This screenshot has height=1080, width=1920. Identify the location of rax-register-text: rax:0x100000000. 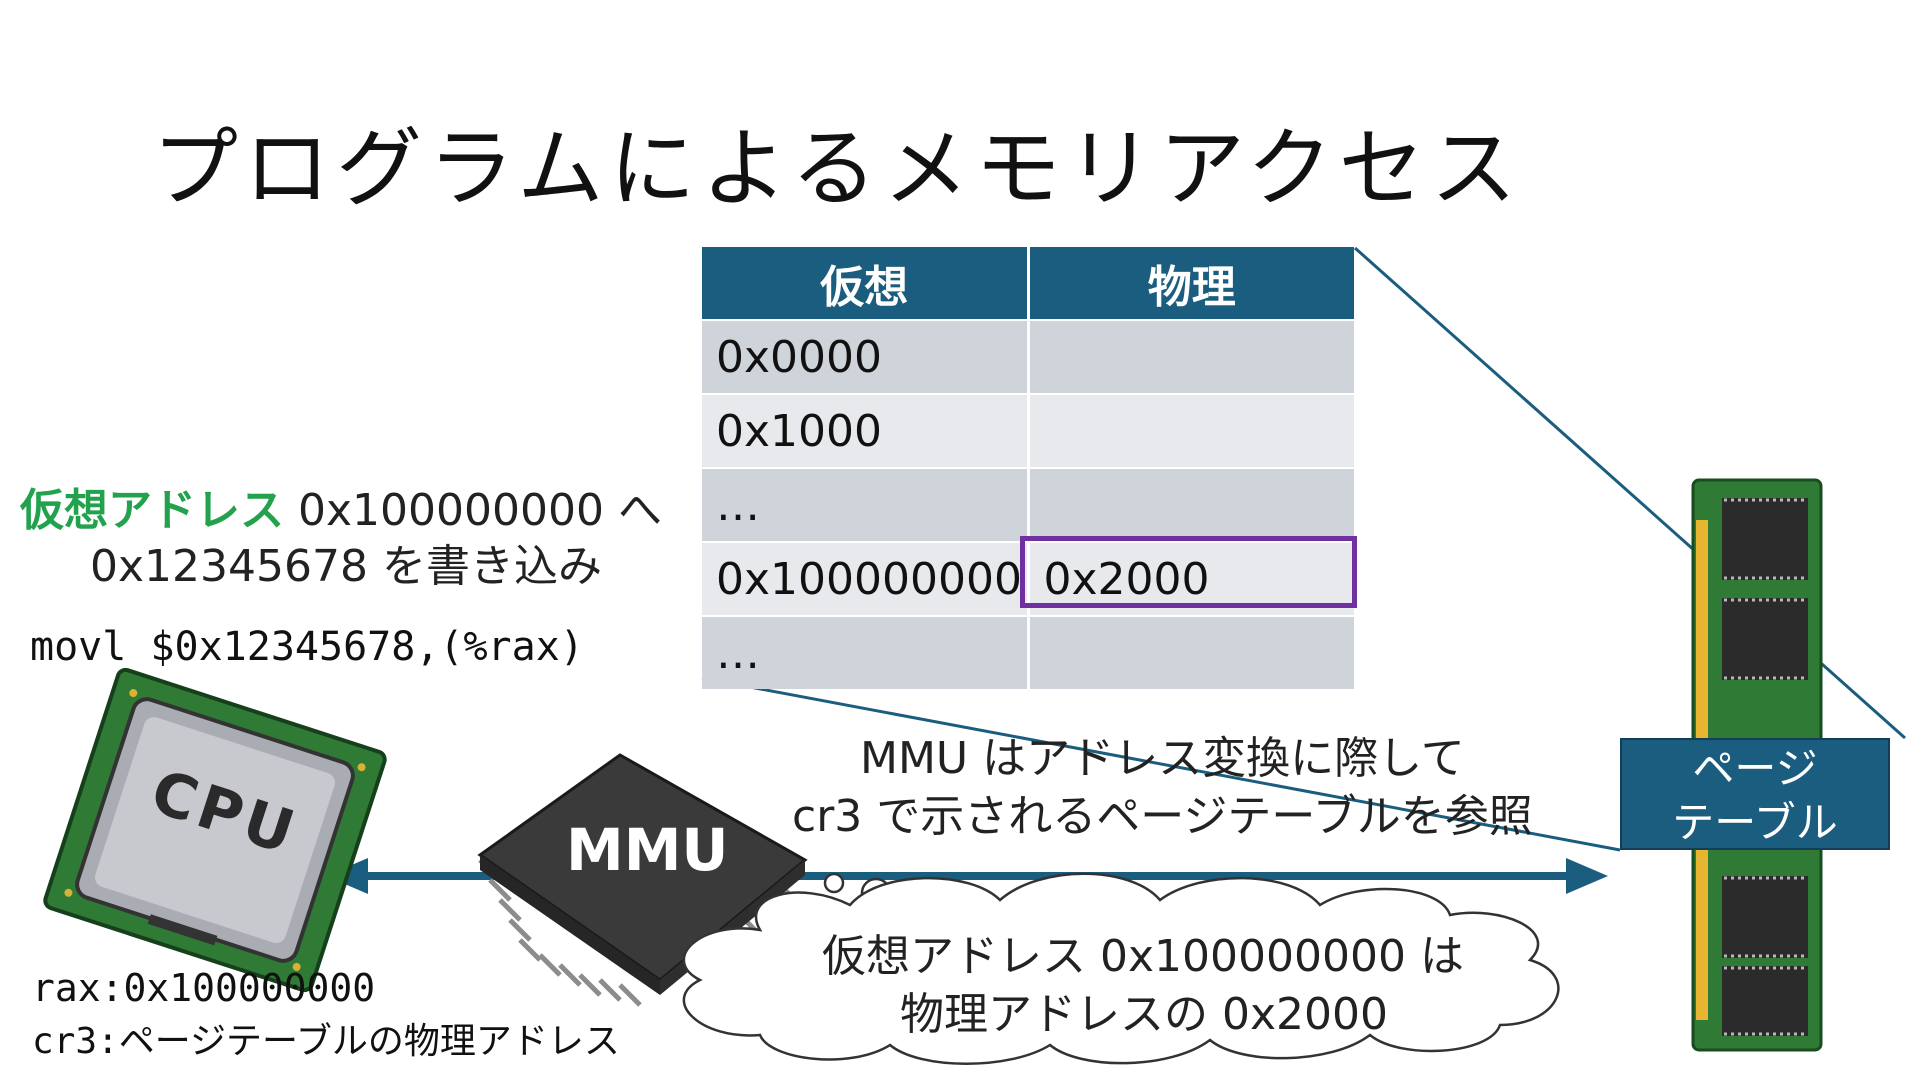
(204, 988).